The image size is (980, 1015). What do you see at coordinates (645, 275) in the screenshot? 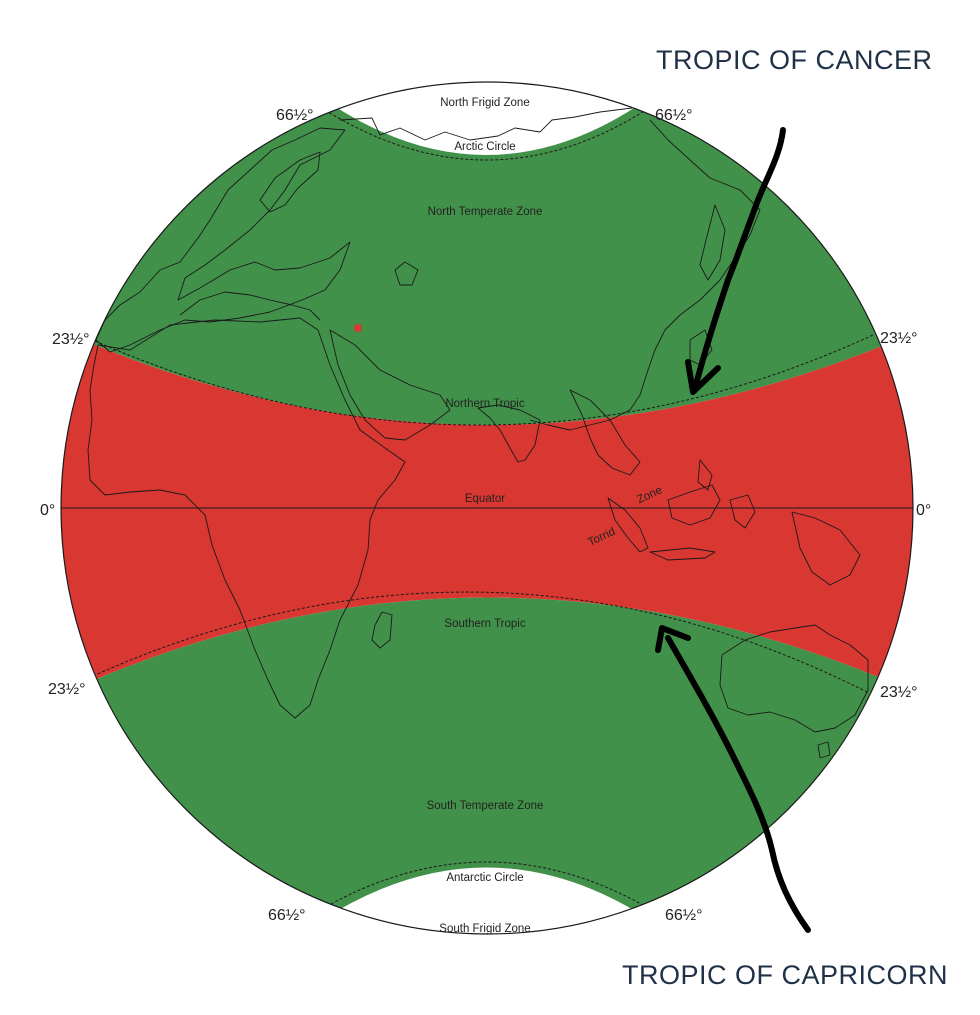
I see `asia-east-coastline` at bounding box center [645, 275].